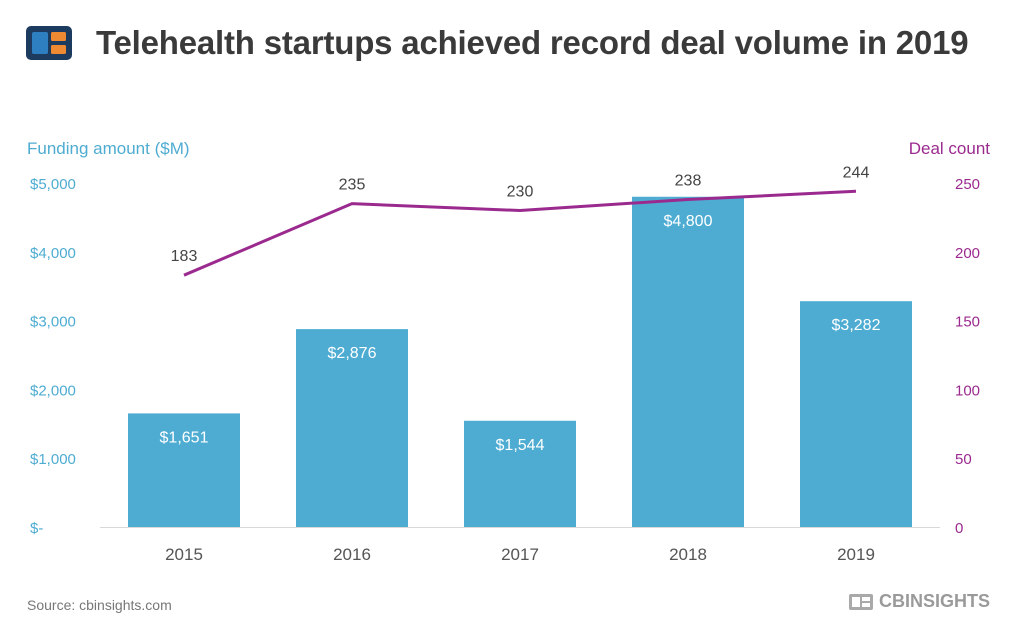 The image size is (1024, 640). I want to click on line-value-label: 238, so click(688, 181).